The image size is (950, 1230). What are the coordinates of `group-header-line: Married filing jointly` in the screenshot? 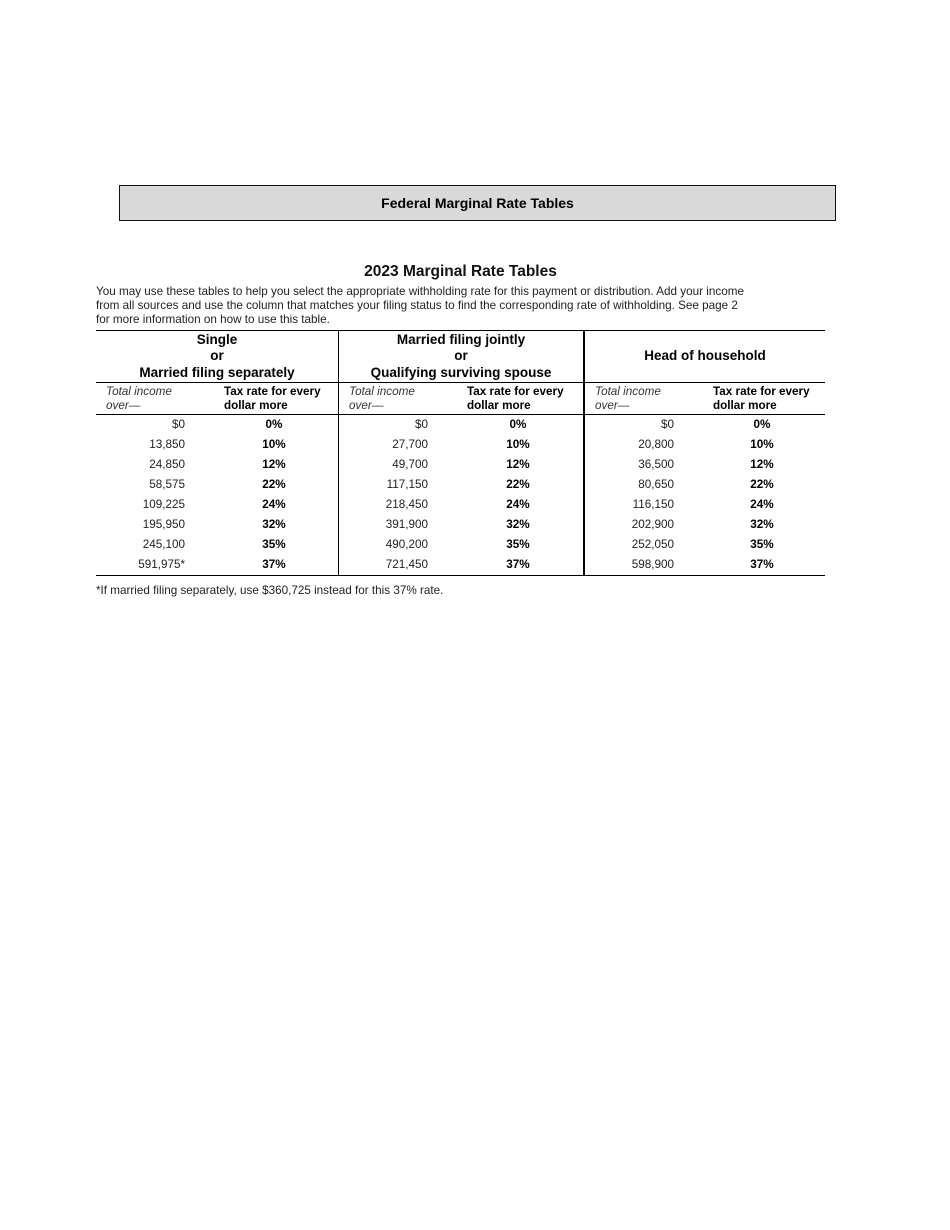 It's located at (461, 340).